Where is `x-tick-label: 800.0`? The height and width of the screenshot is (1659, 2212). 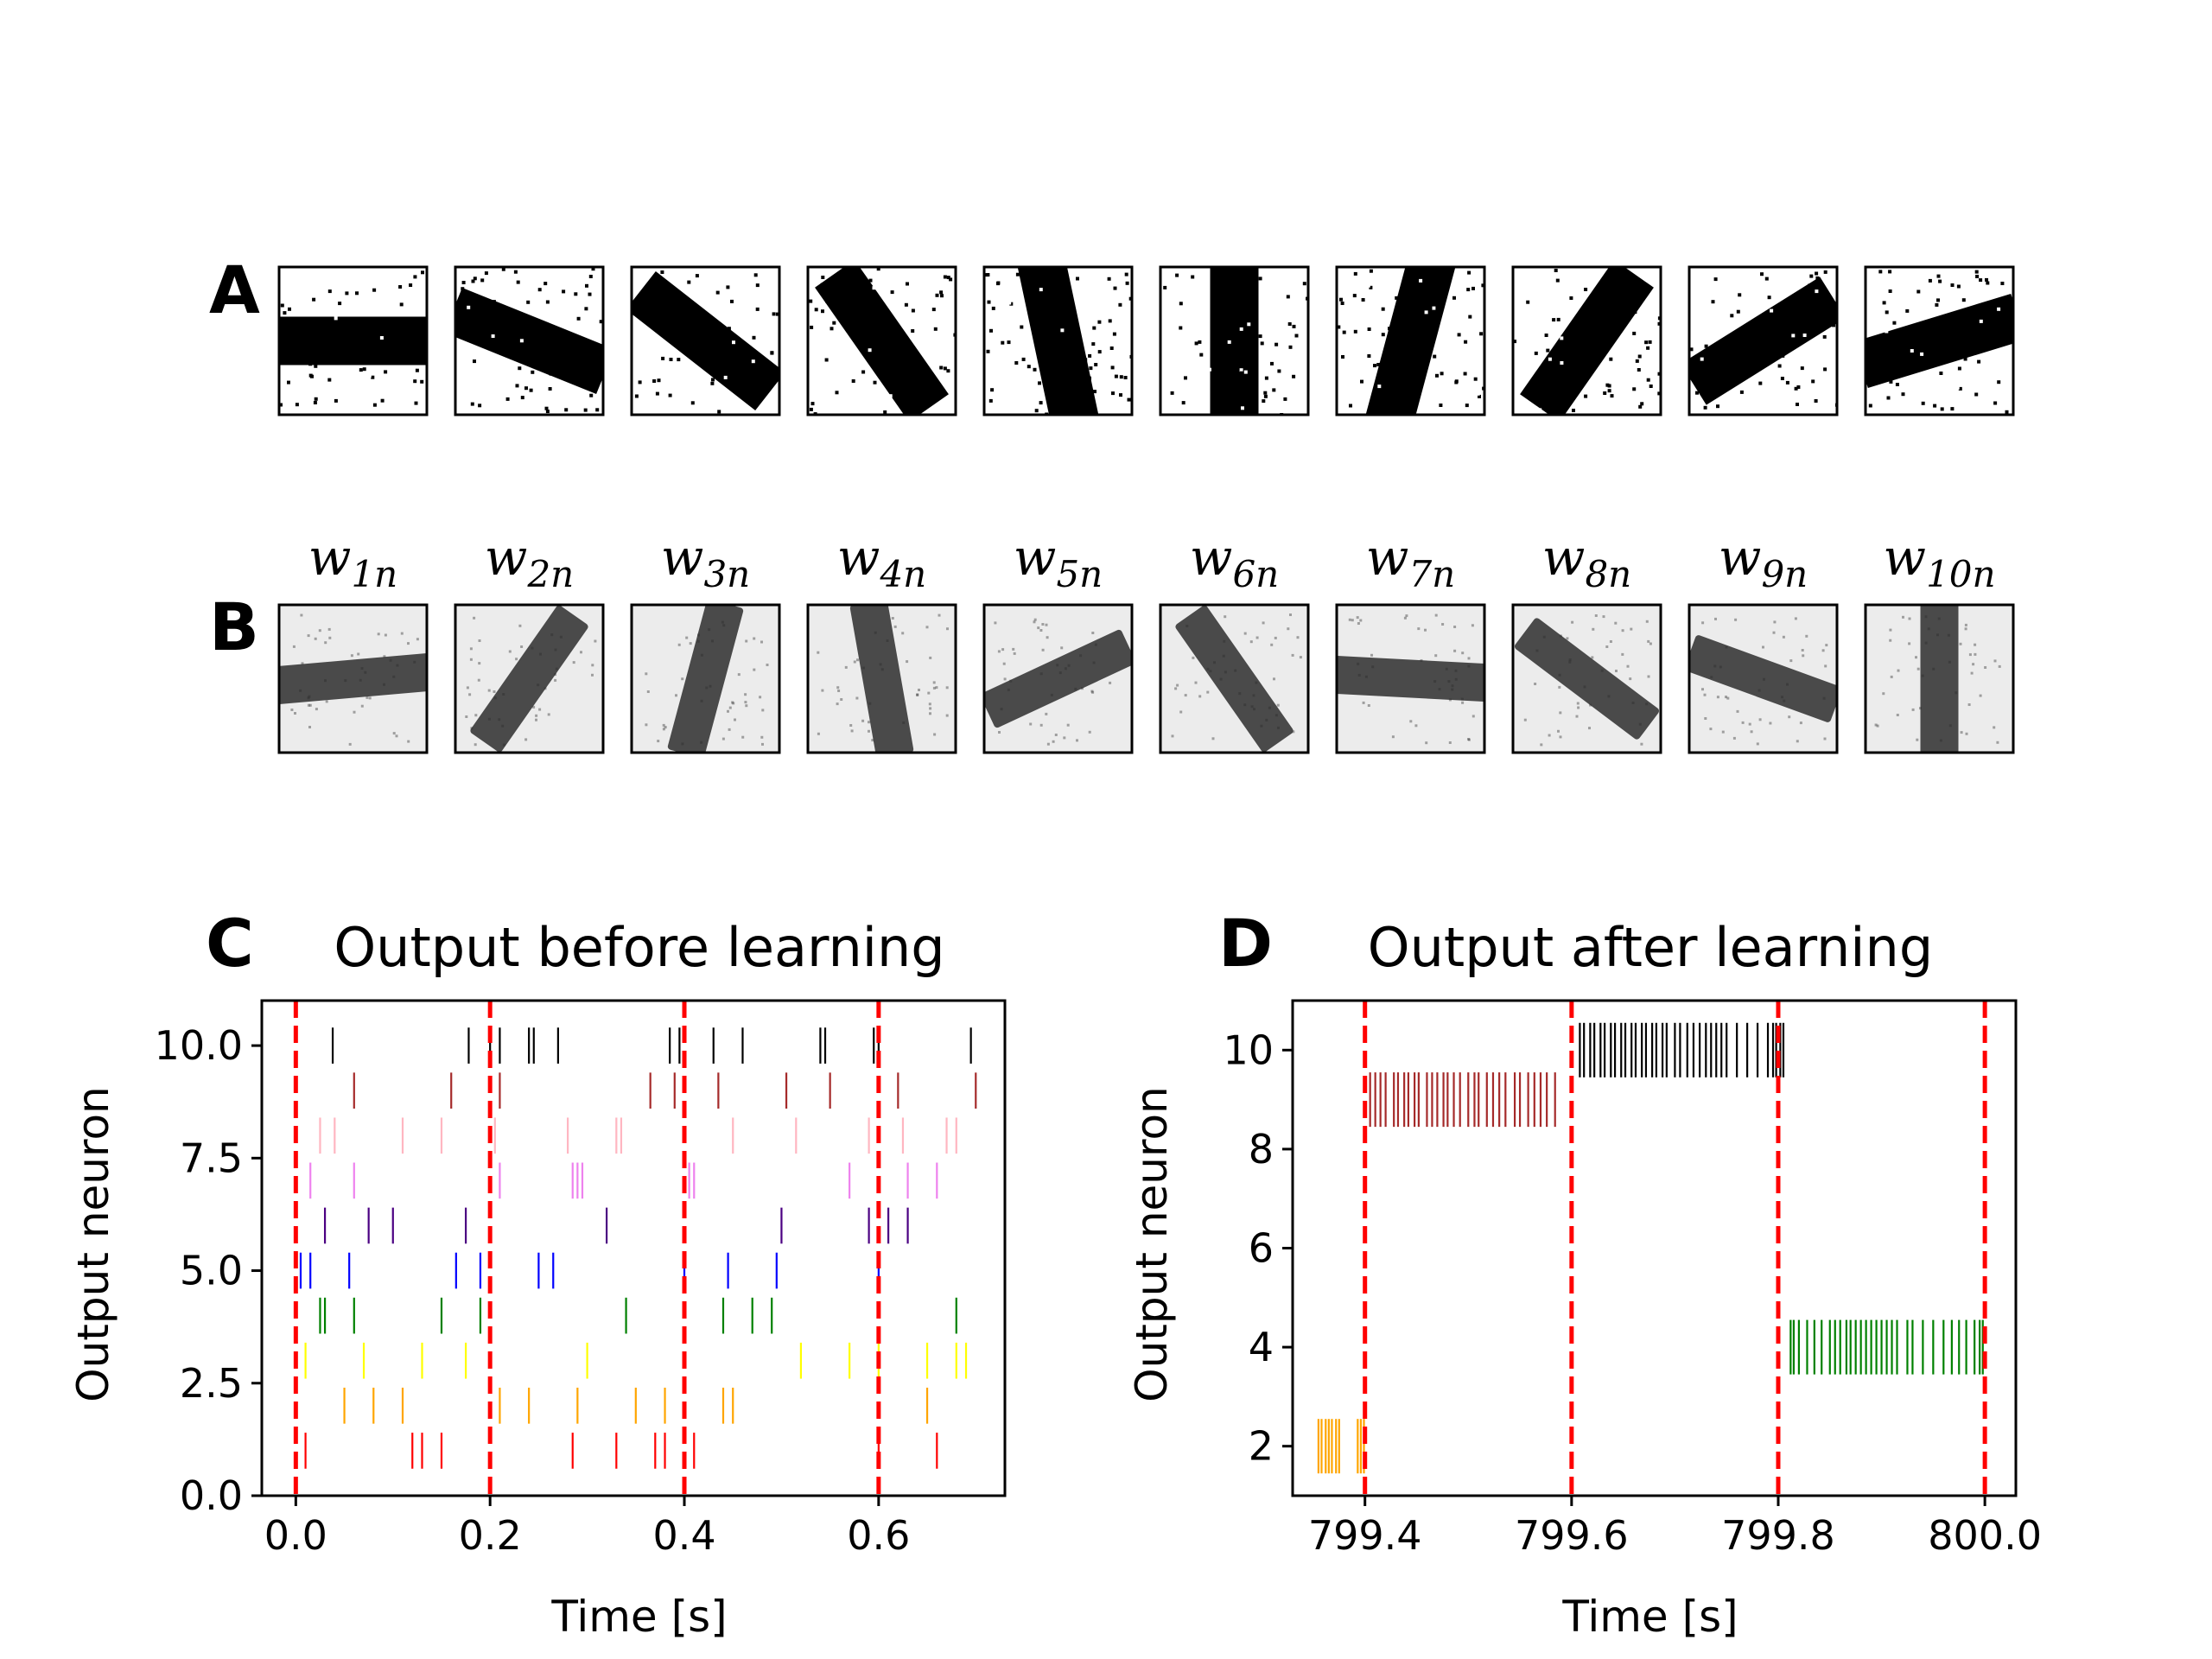
x-tick-label: 800.0 is located at coordinates (1985, 1535).